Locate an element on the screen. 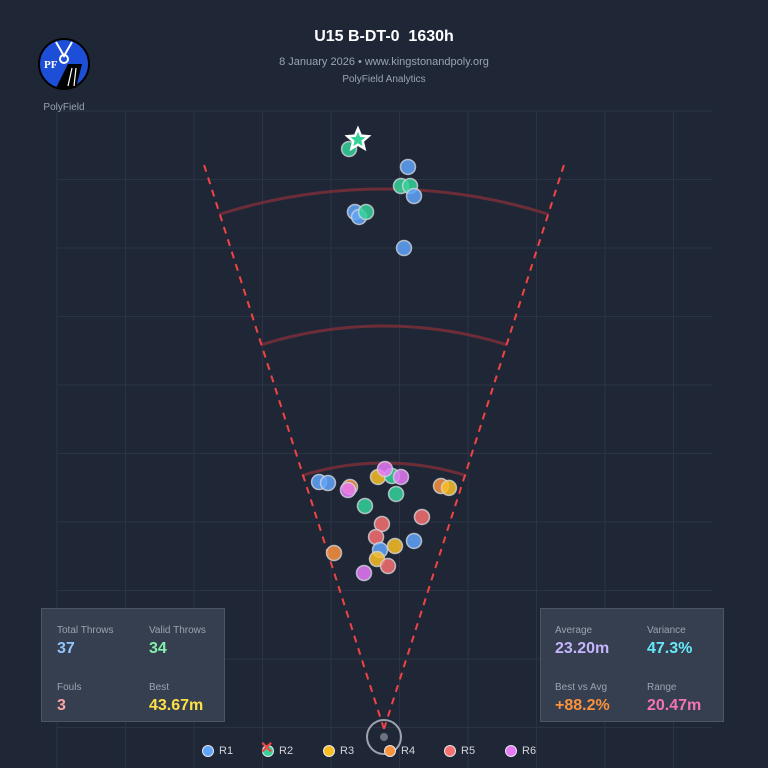 The width and height of the screenshot is (768, 768). legend-item-r5: R5 is located at coordinates (459, 751).